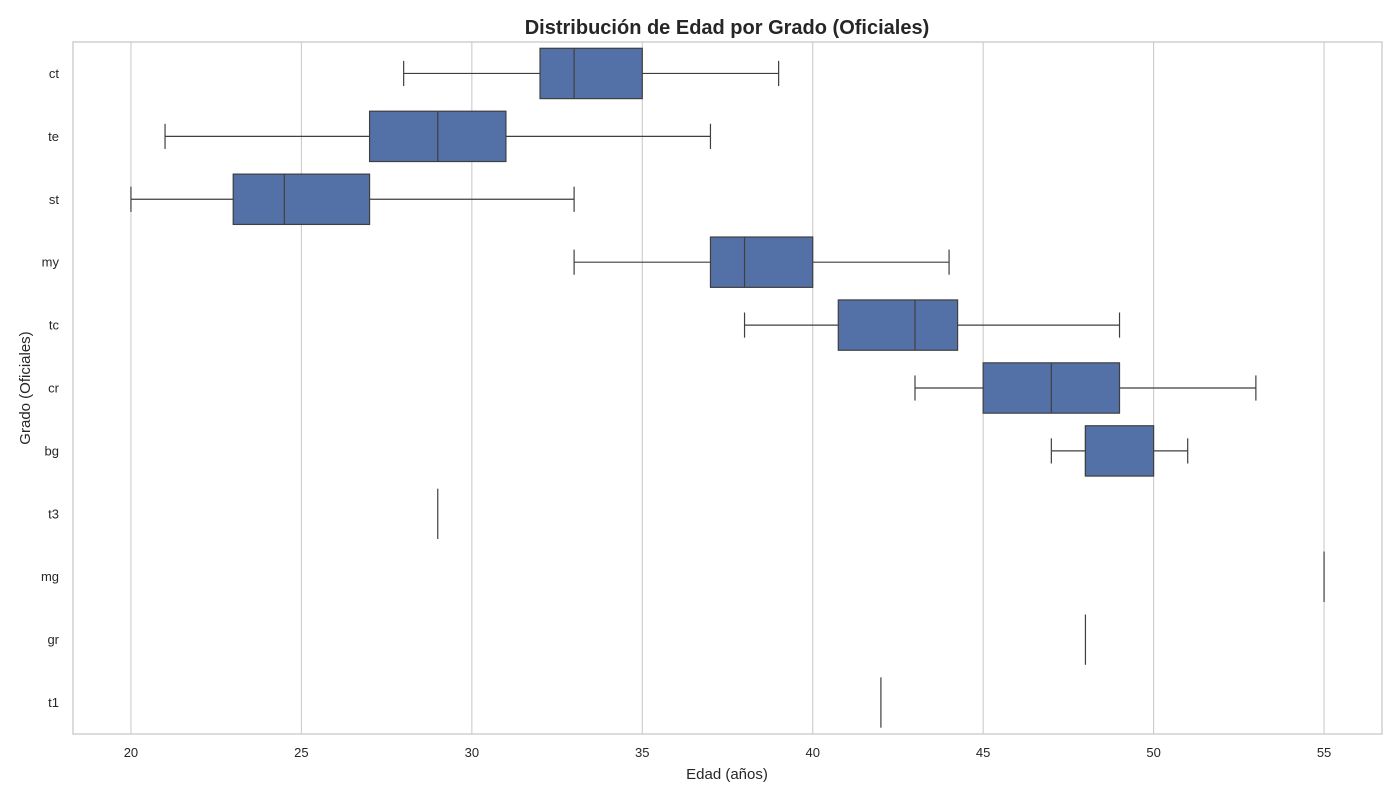 The image size is (1400, 800). I want to click on box-st, so click(352, 199).